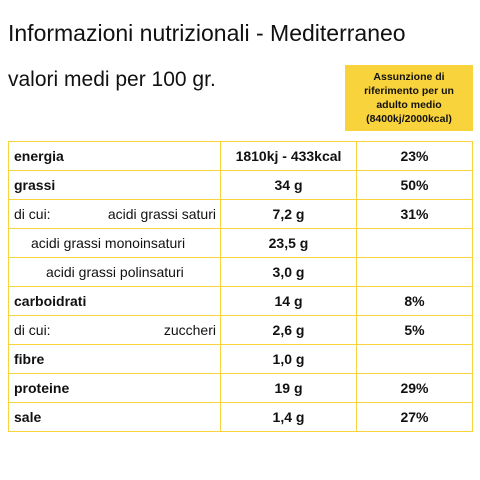 This screenshot has width=480, height=480. What do you see at coordinates (114, 156) in the screenshot?
I see `label-cell: energia` at bounding box center [114, 156].